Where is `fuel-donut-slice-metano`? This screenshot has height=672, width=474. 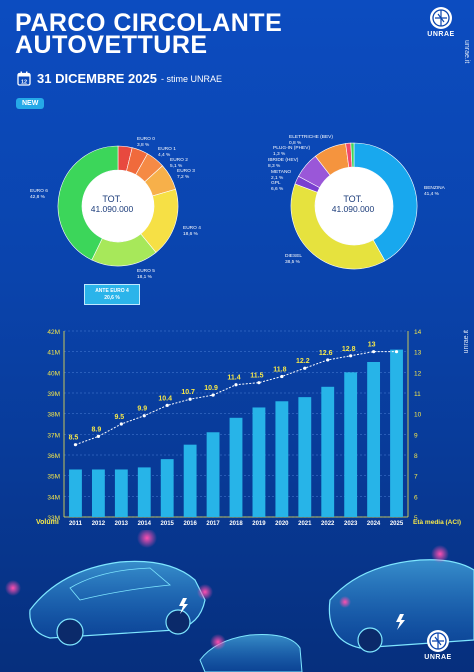
fuel-donut-slice-metano is located at coordinates (307, 184).